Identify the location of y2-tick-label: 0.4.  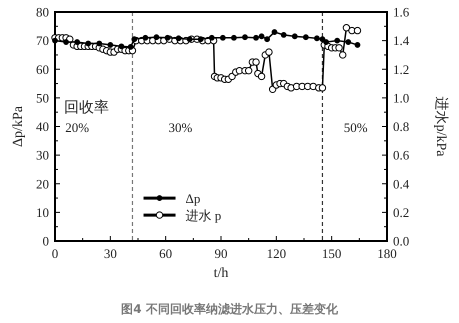
(401, 184).